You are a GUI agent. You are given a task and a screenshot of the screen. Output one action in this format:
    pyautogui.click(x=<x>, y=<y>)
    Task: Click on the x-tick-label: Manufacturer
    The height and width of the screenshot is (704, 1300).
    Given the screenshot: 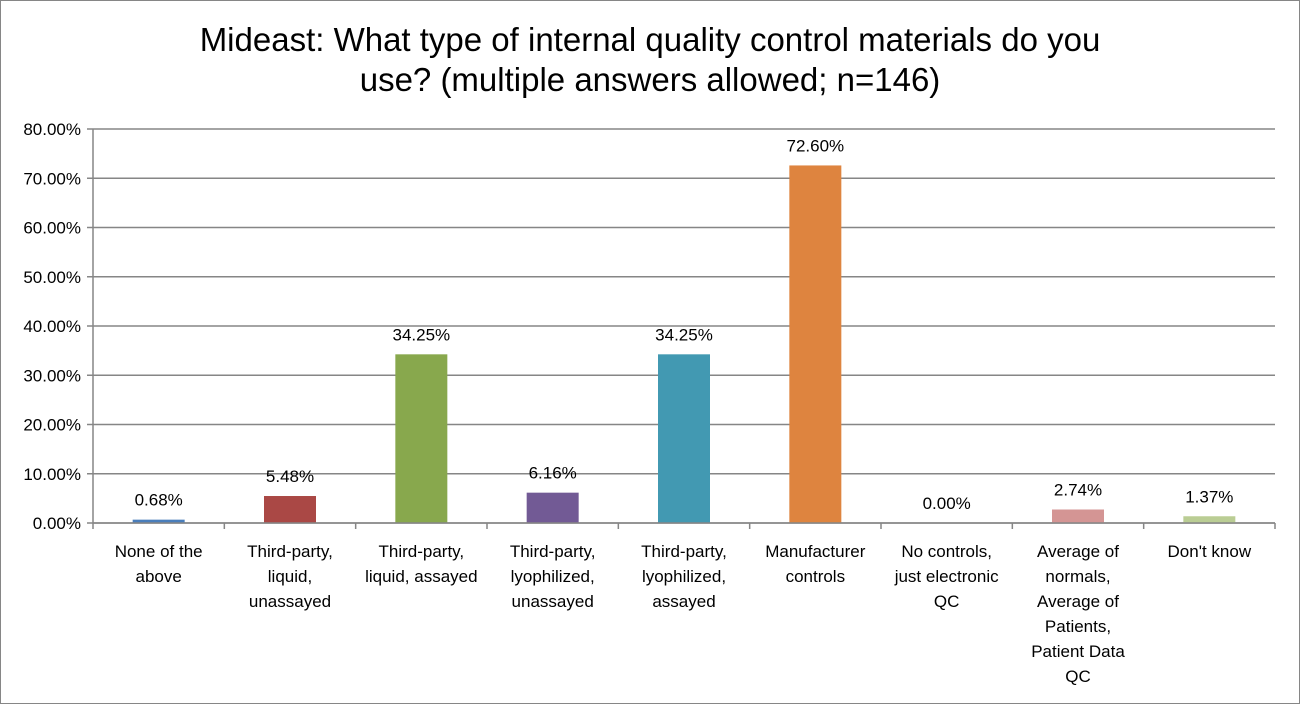 What is the action you would take?
    pyautogui.click(x=815, y=551)
    